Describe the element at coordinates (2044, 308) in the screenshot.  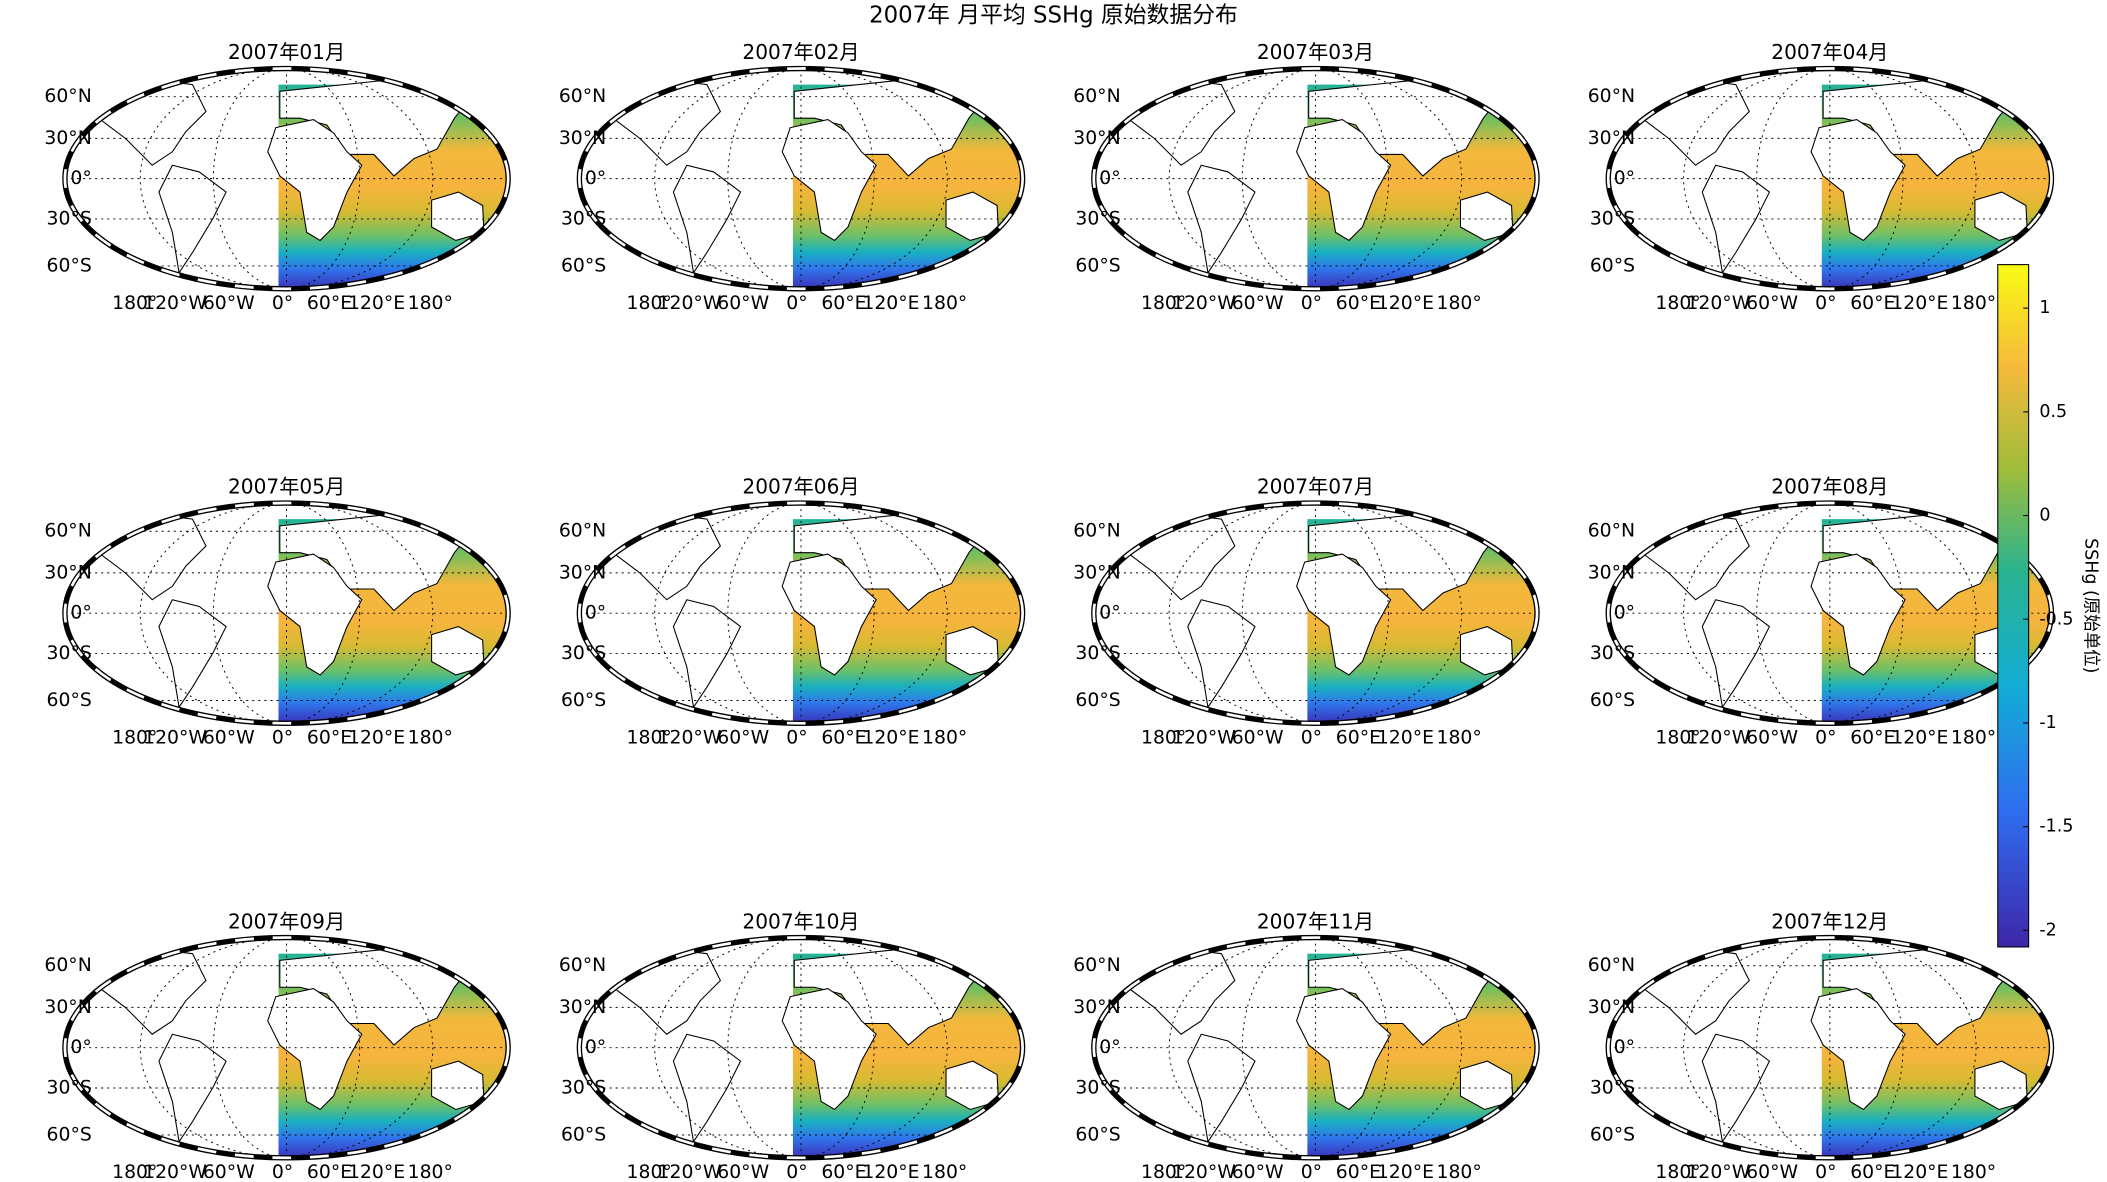
I see `colorbar-tick-label: 1` at that location.